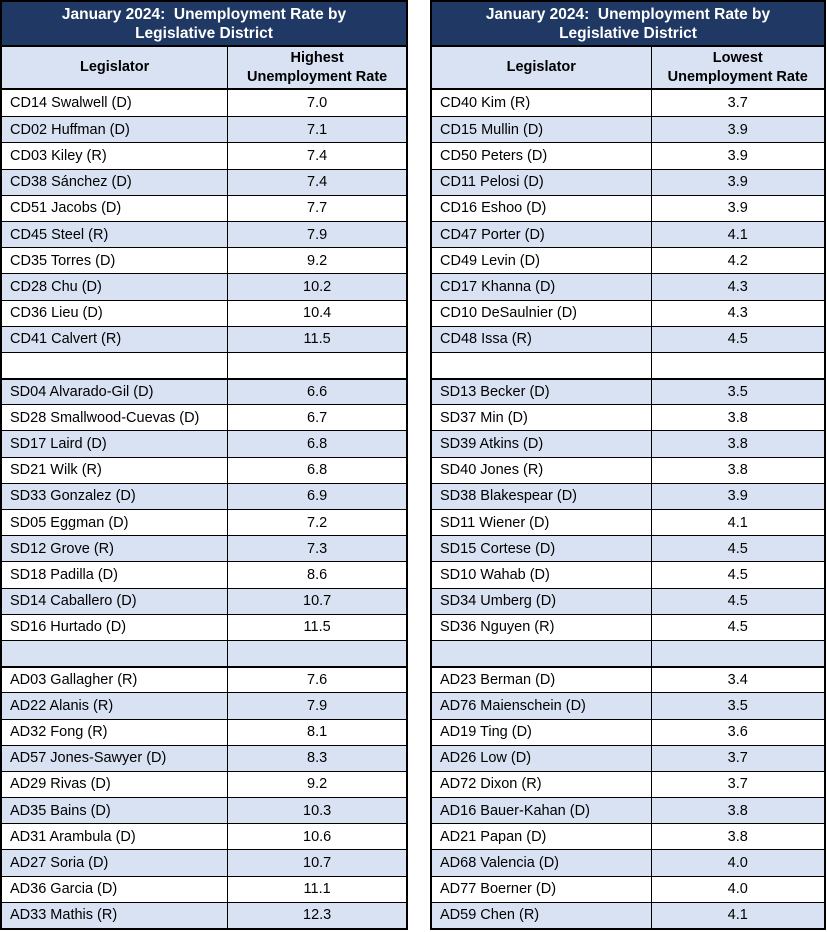  I want to click on rate-cell: 7.3, so click(317, 548).